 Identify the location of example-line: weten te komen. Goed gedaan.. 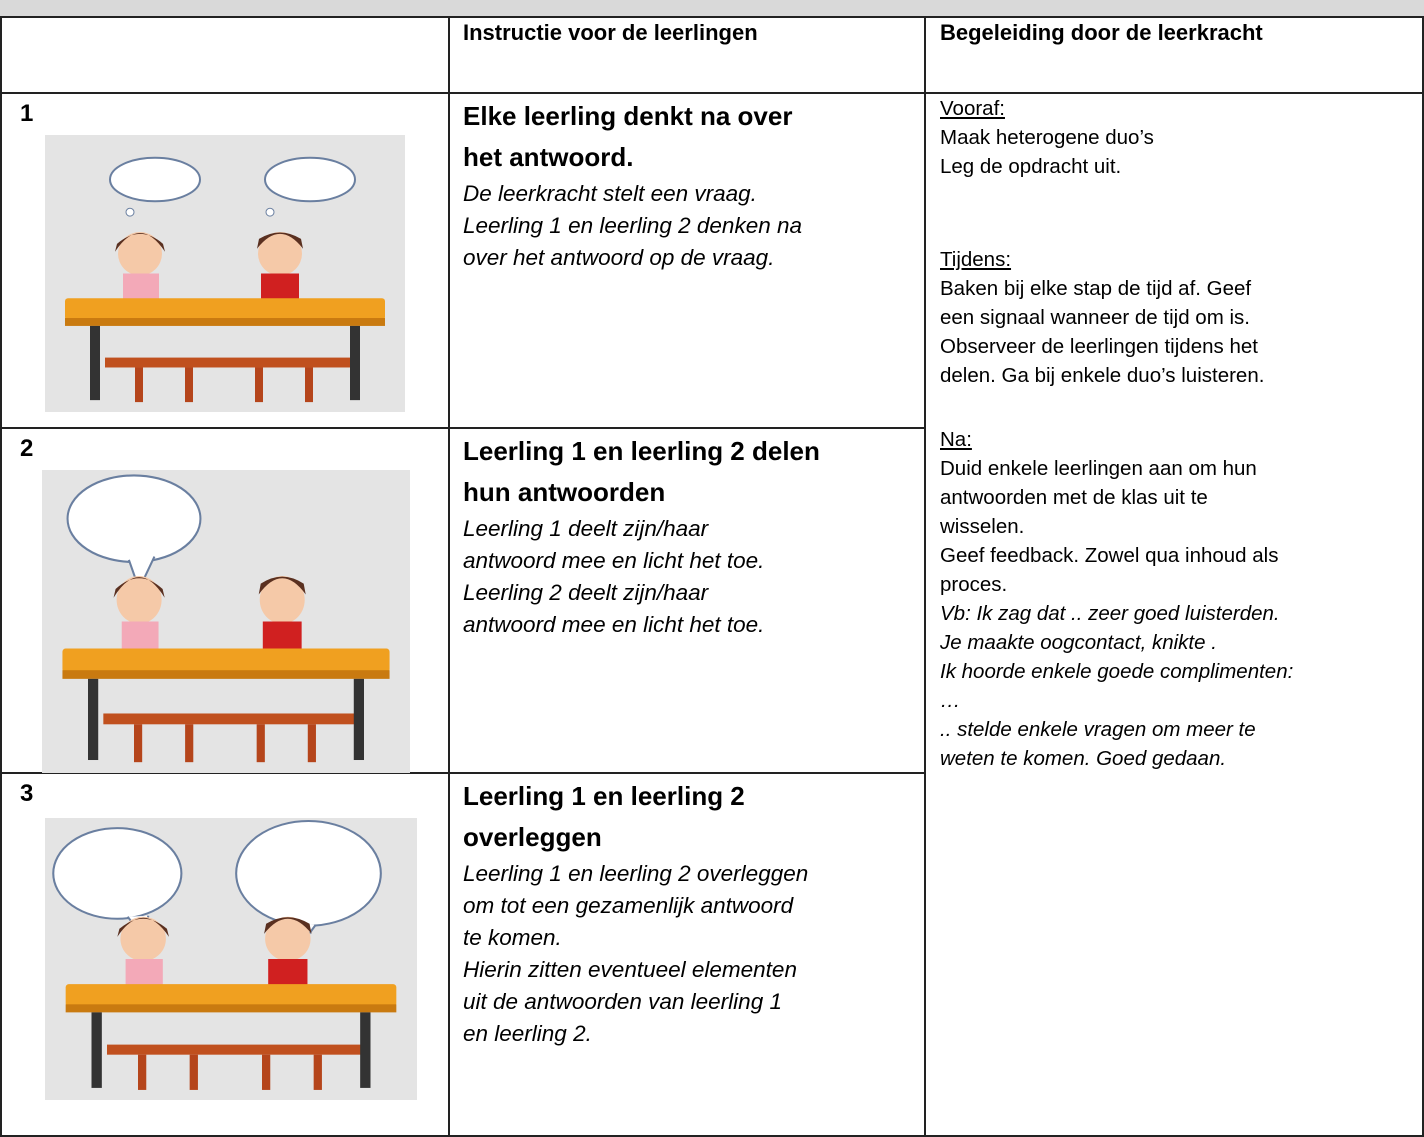
(1083, 758).